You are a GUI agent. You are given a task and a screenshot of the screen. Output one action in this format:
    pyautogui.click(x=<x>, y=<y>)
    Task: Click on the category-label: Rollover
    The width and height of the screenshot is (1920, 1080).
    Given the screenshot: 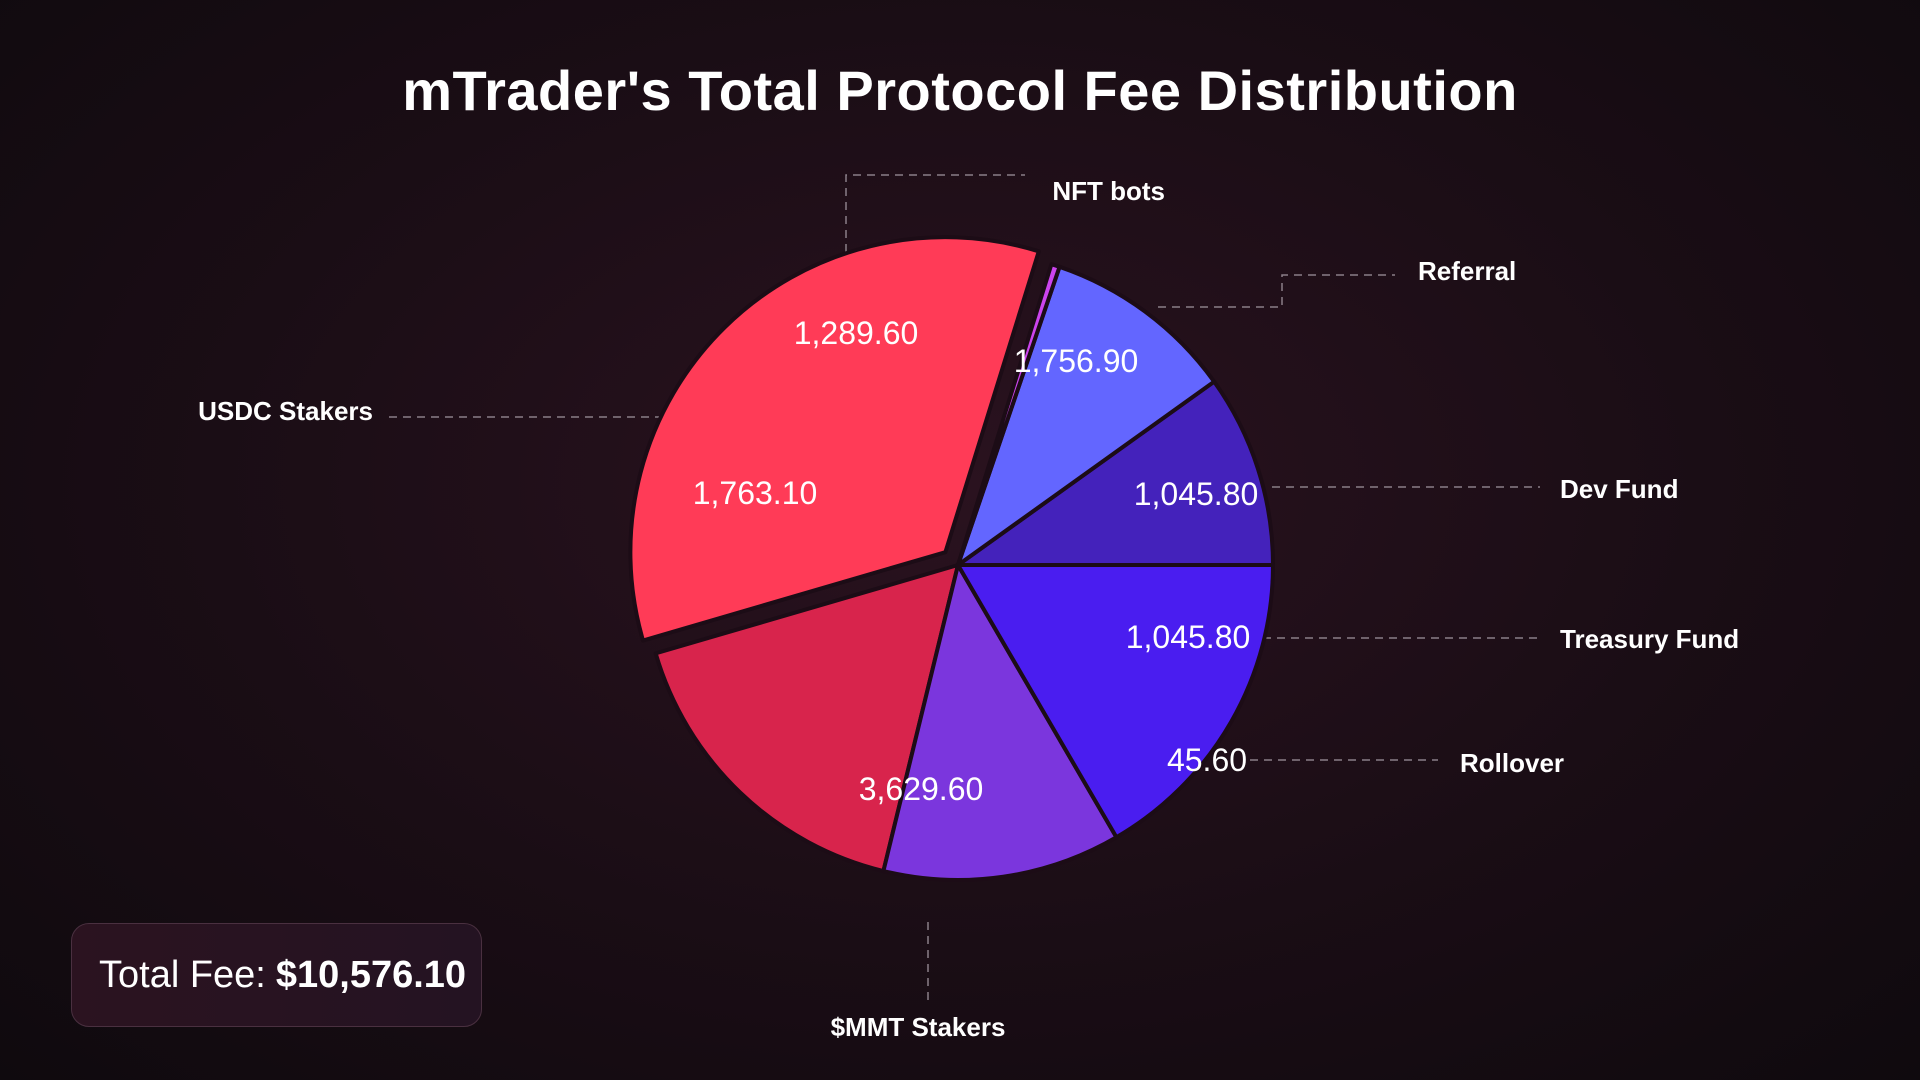 What is the action you would take?
    pyautogui.click(x=1512, y=763)
    